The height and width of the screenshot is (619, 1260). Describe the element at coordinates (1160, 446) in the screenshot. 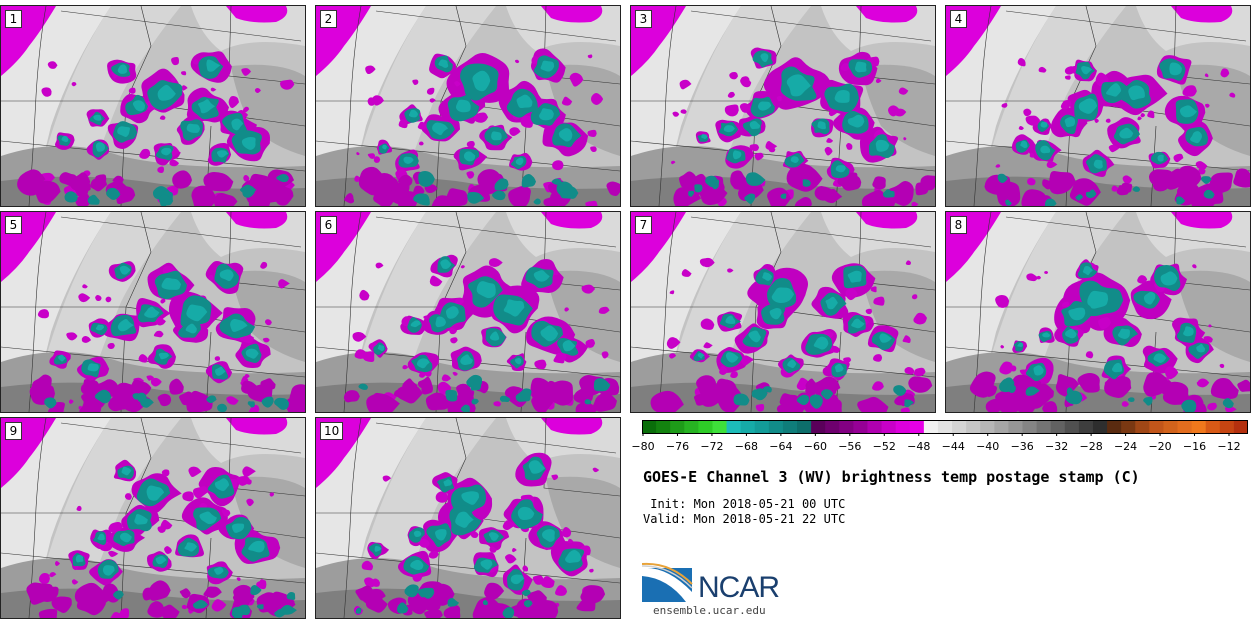

I see `colorbar-tick-label: −20` at that location.